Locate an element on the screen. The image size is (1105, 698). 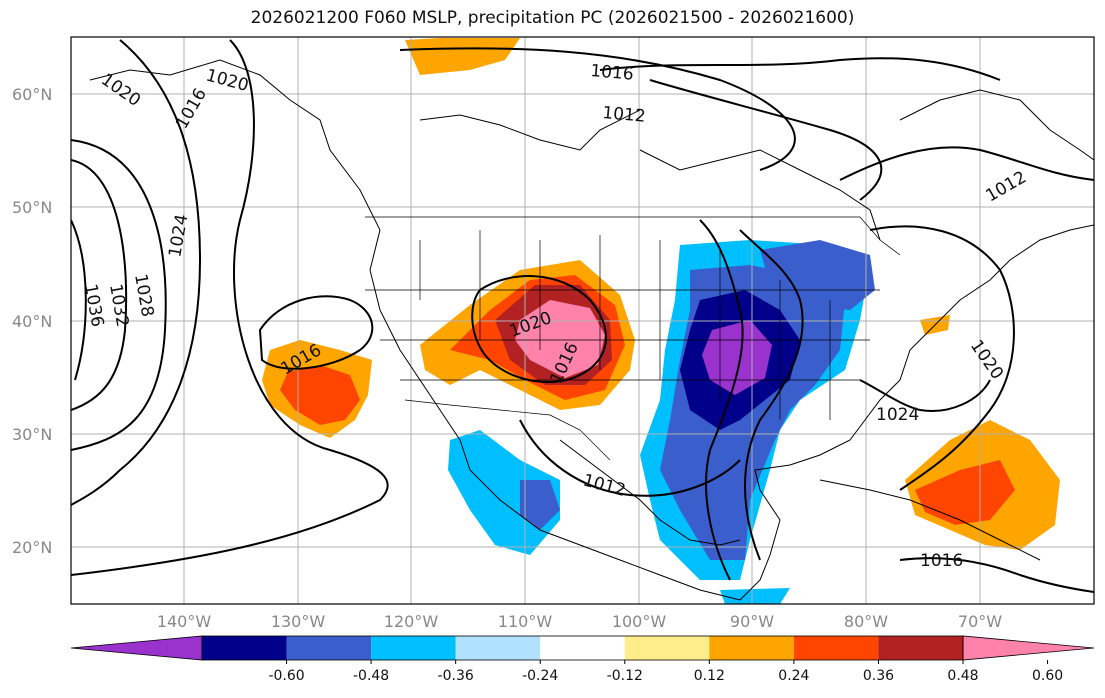
colorbar-label: -0.12 is located at coordinates (625, 676).